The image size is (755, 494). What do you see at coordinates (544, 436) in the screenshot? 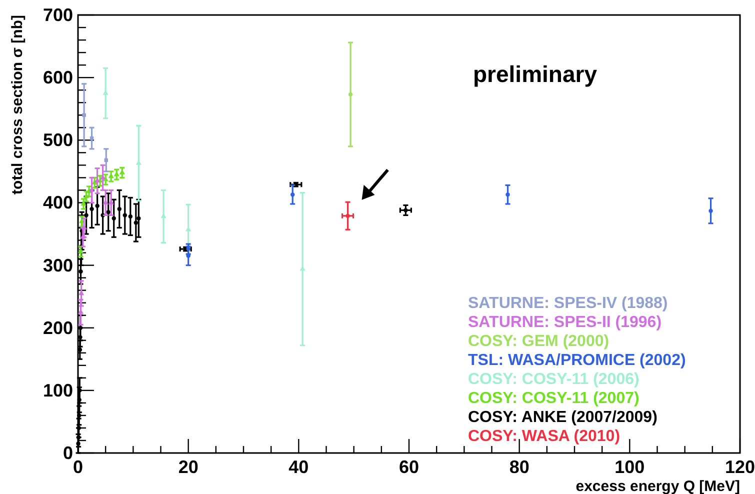
I see `text: COSY: WASA (2010)` at bounding box center [544, 436].